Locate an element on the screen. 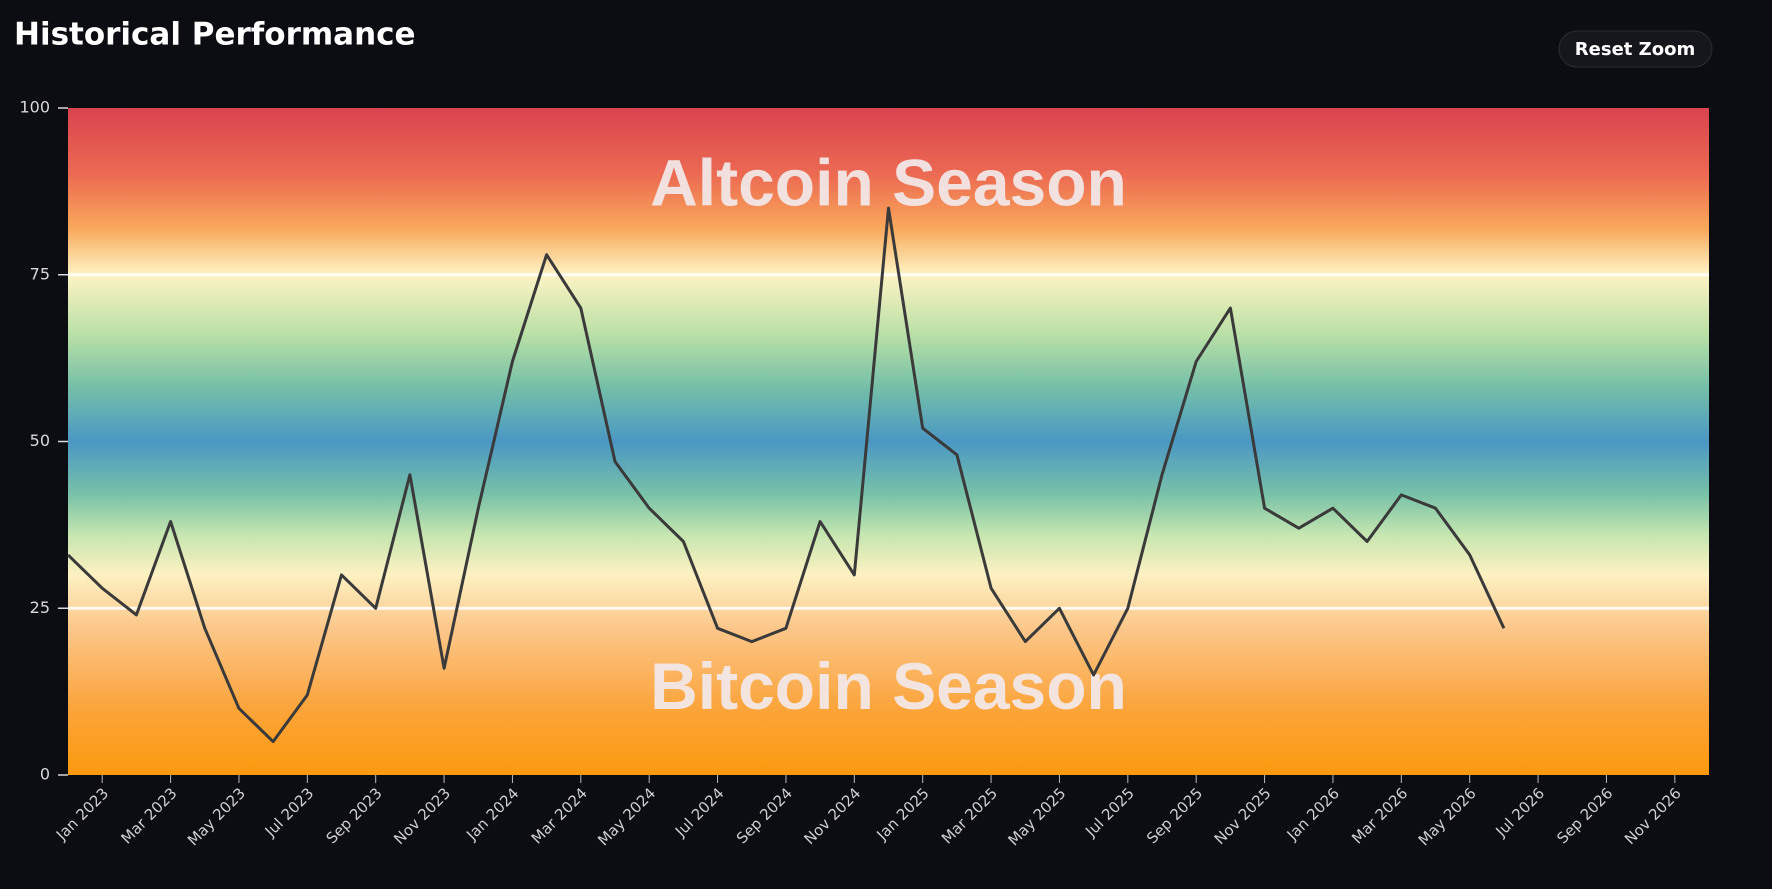 Image resolution: width=1772 pixels, height=889 pixels. page-title: Historical Performance is located at coordinates (215, 35).